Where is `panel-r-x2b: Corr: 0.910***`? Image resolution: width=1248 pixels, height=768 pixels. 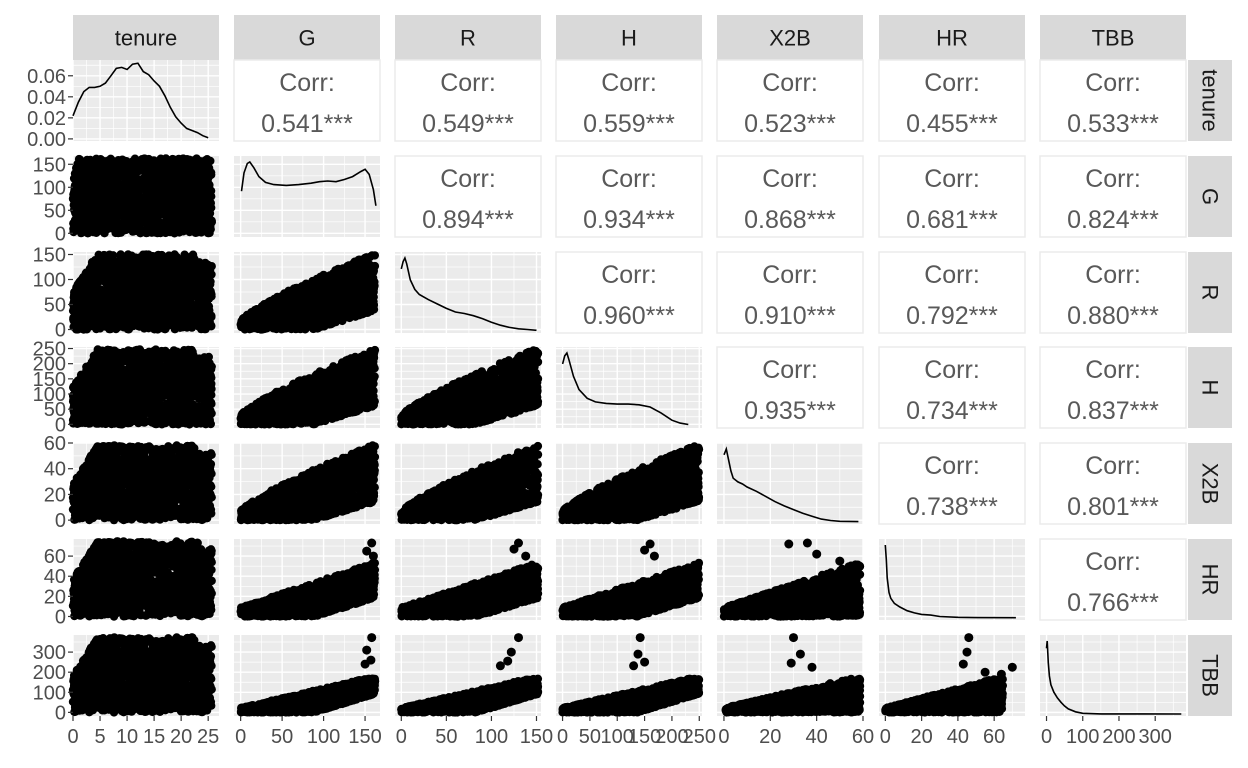 panel-r-x2b: Corr: 0.910*** is located at coordinates (790, 292).